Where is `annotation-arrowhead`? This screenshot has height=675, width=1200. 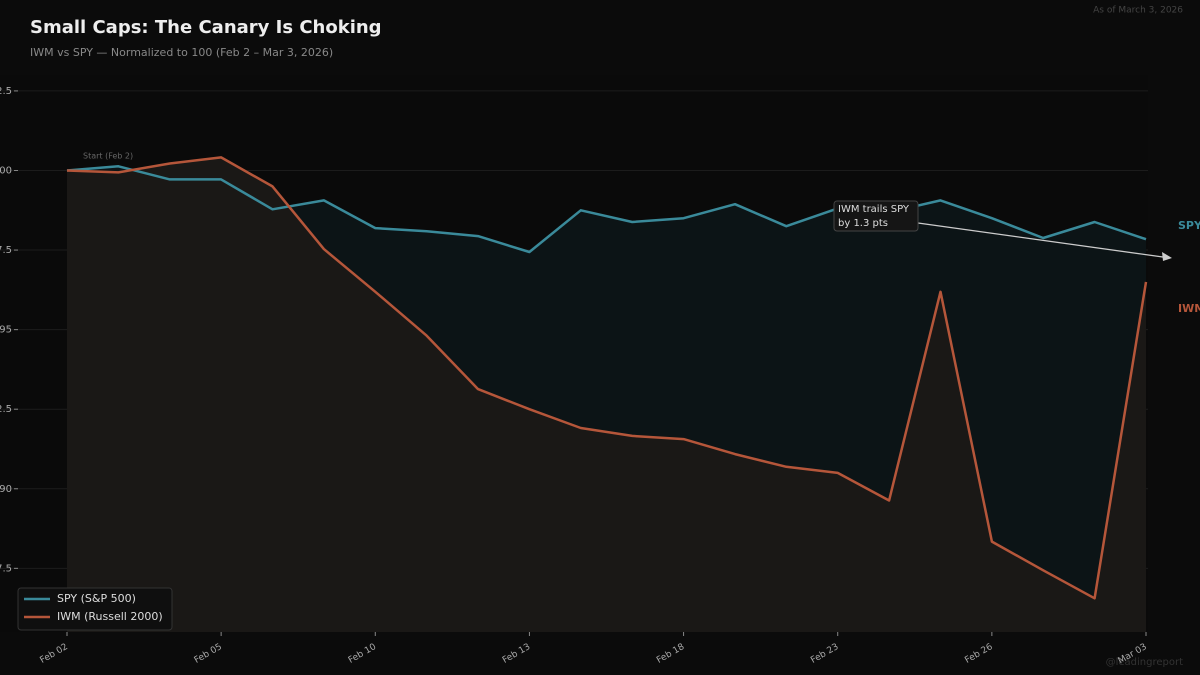 annotation-arrowhead is located at coordinates (1167, 256).